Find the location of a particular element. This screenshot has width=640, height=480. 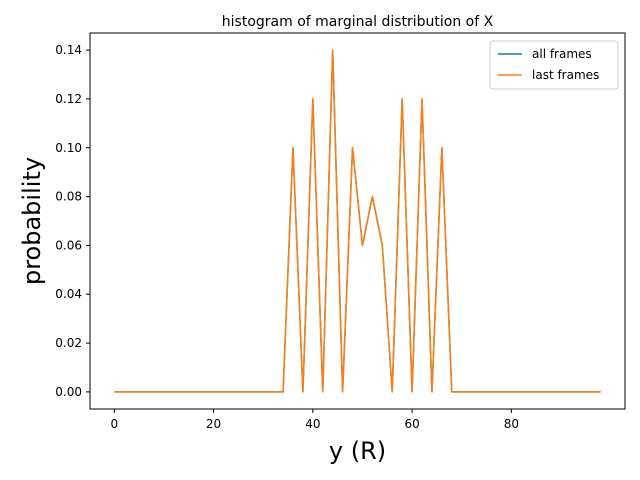

x-tick-label: 40 is located at coordinates (312, 424).